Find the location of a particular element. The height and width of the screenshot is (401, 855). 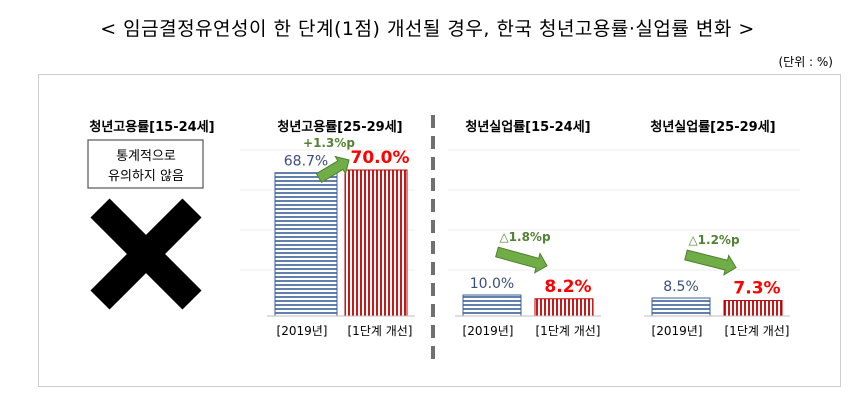

panel-title: 청년실업률[25-29세] is located at coordinates (712, 127).